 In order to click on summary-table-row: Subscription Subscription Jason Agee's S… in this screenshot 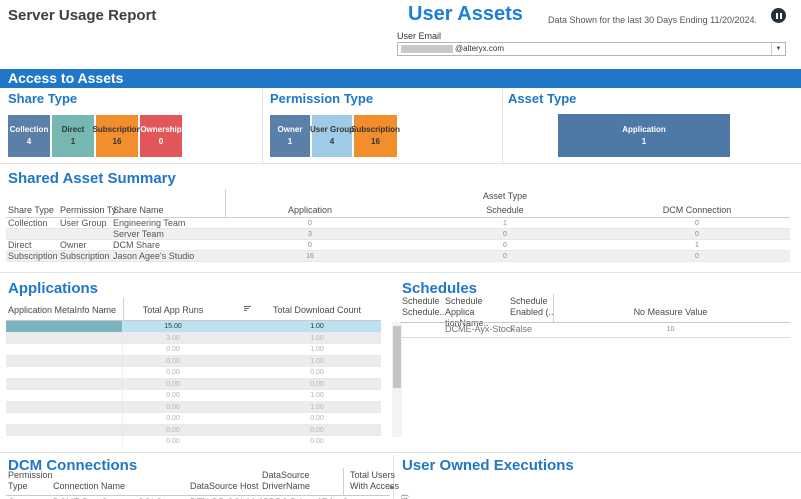, I will do `click(398, 256)`.